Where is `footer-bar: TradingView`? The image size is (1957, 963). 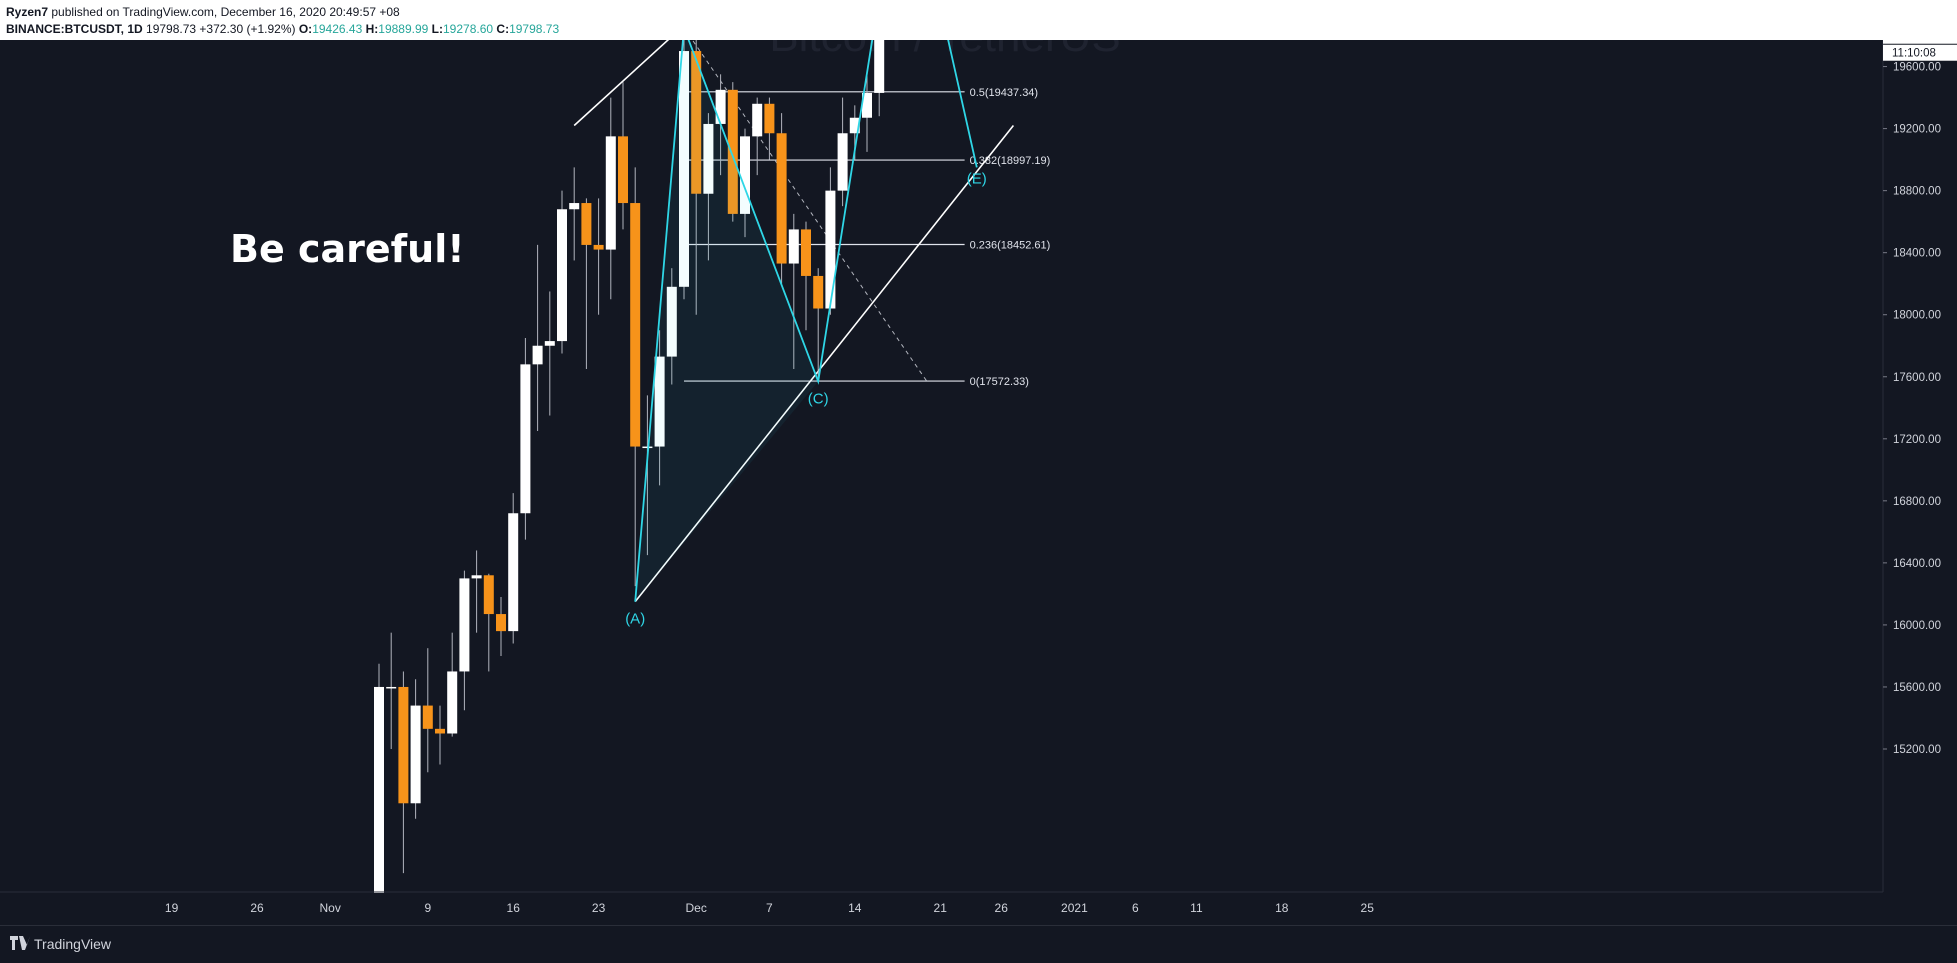
footer-bar: TradingView is located at coordinates (978, 944).